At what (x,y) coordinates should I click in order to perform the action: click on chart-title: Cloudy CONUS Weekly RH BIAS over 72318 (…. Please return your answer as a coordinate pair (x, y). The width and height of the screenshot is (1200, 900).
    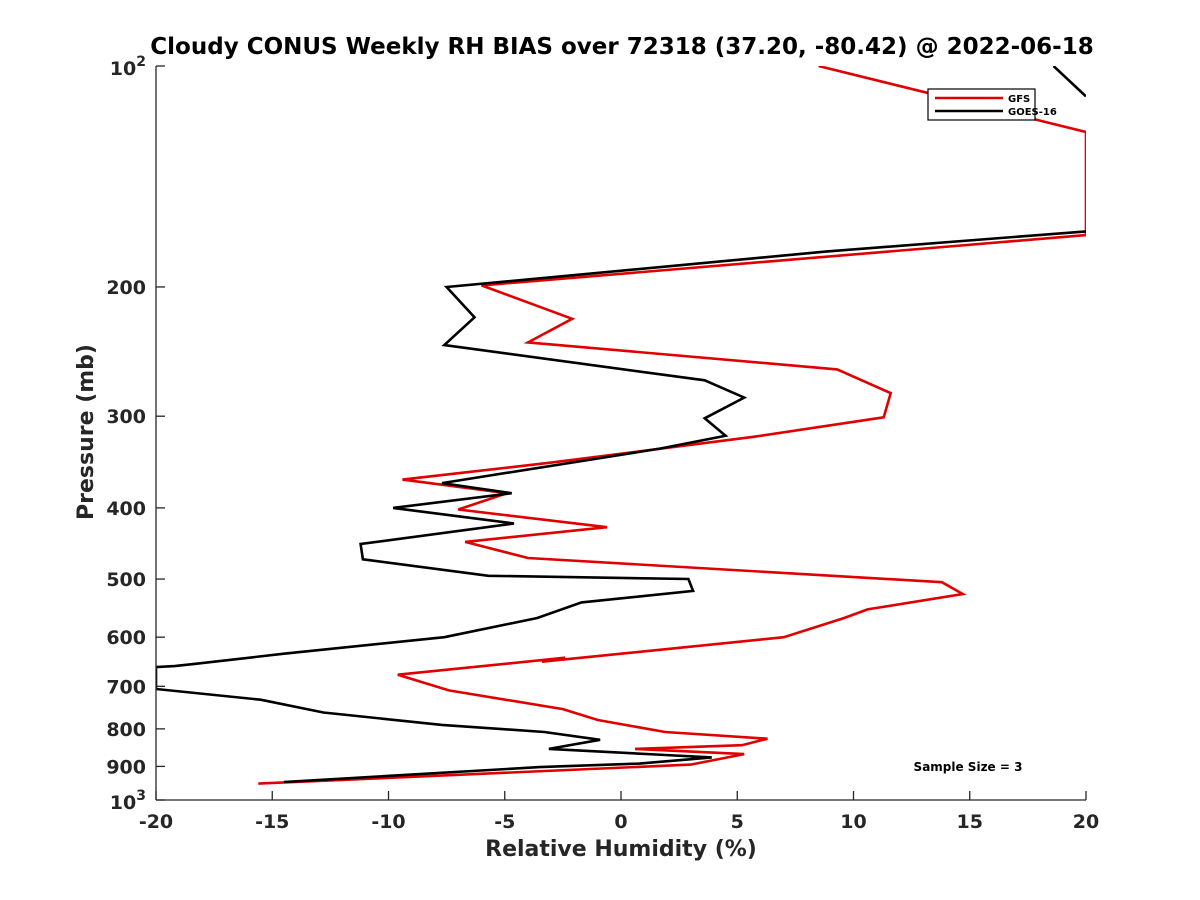
    Looking at the image, I should click on (621, 47).